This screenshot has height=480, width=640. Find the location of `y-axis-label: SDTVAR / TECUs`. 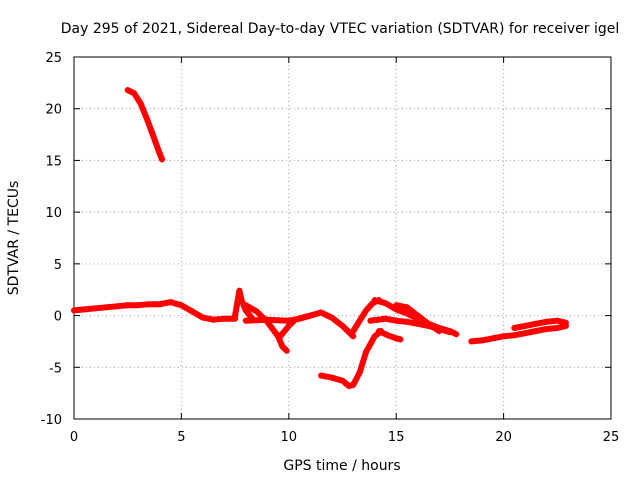

y-axis-label: SDTVAR / TECUs is located at coordinates (14, 238).